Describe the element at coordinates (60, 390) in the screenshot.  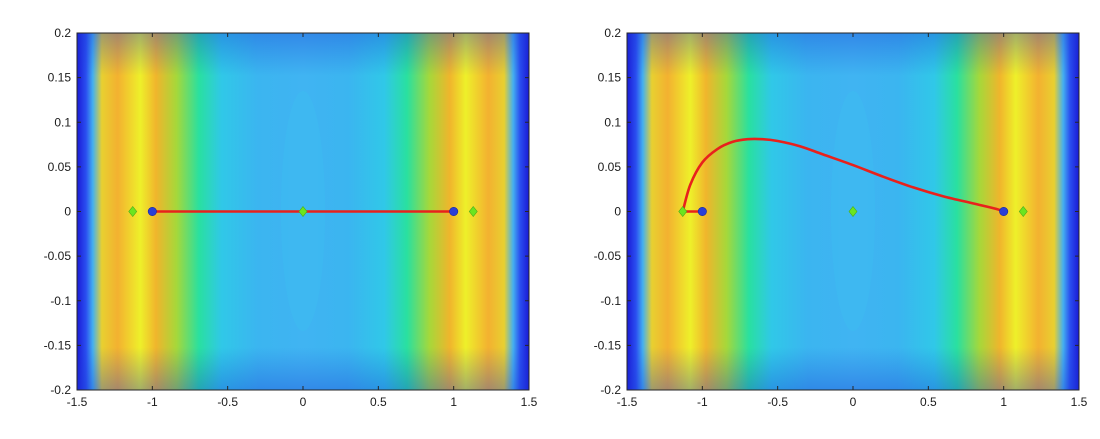
I see `left-ytick-label-8: -0.2` at that location.